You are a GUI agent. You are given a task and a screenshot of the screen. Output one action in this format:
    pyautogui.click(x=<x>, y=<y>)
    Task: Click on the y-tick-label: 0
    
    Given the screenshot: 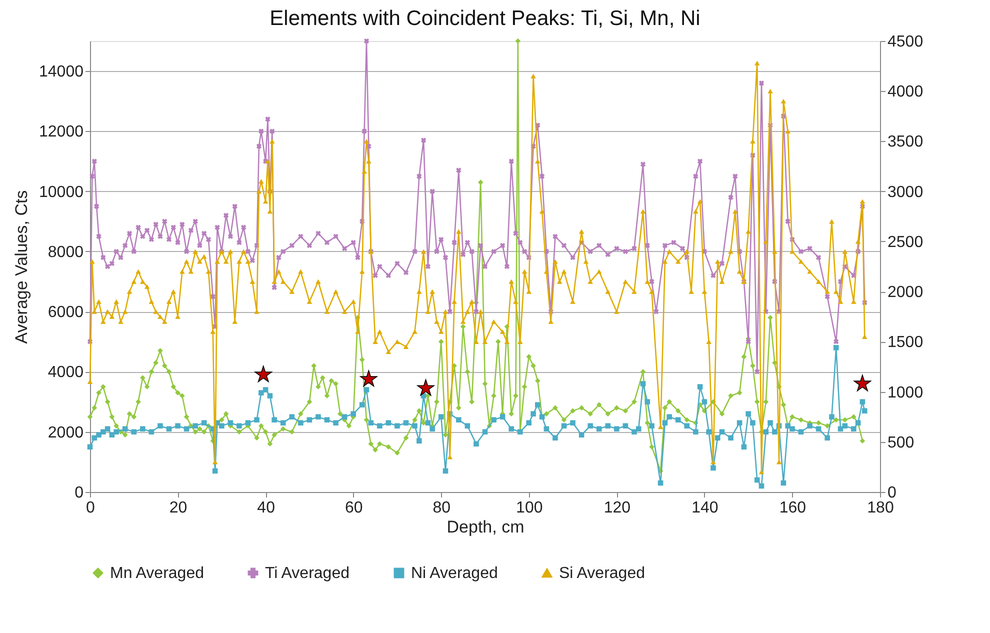 What is the action you would take?
    pyautogui.click(x=79, y=493)
    